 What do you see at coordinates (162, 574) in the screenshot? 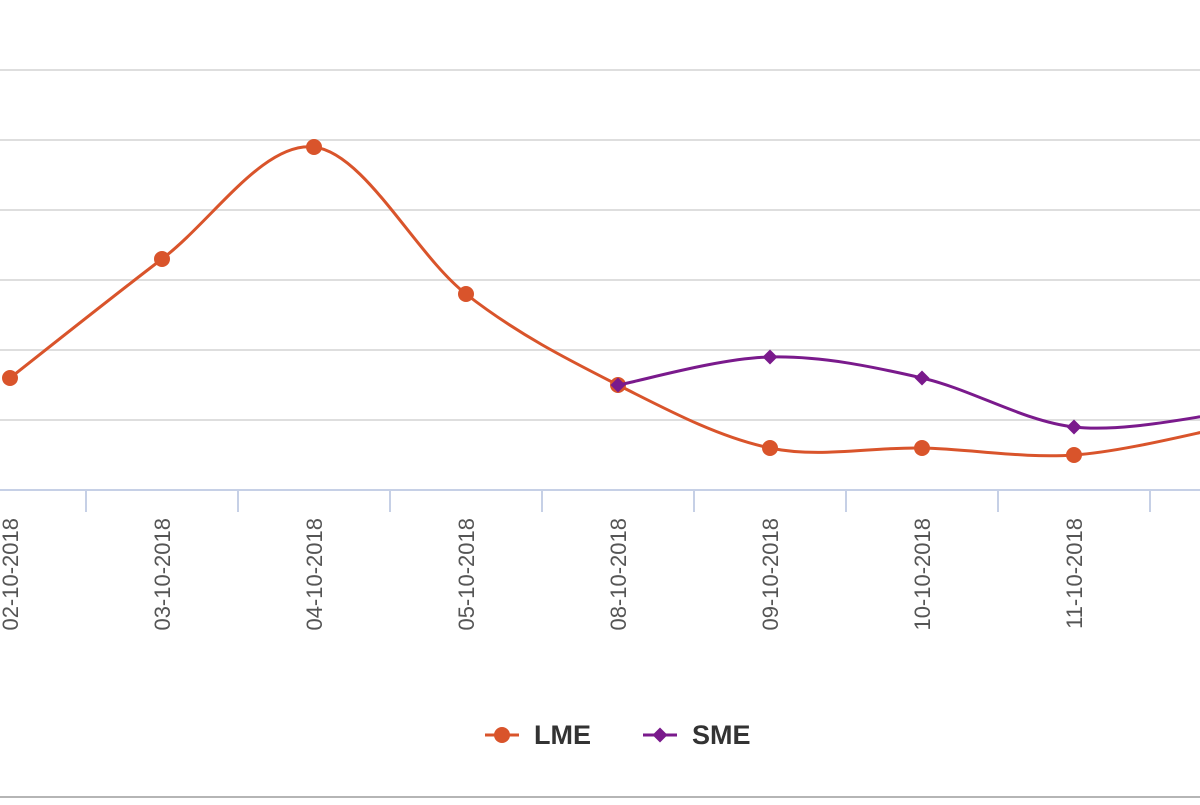
I see `x-tick-label: 03-10-2018` at bounding box center [162, 574].